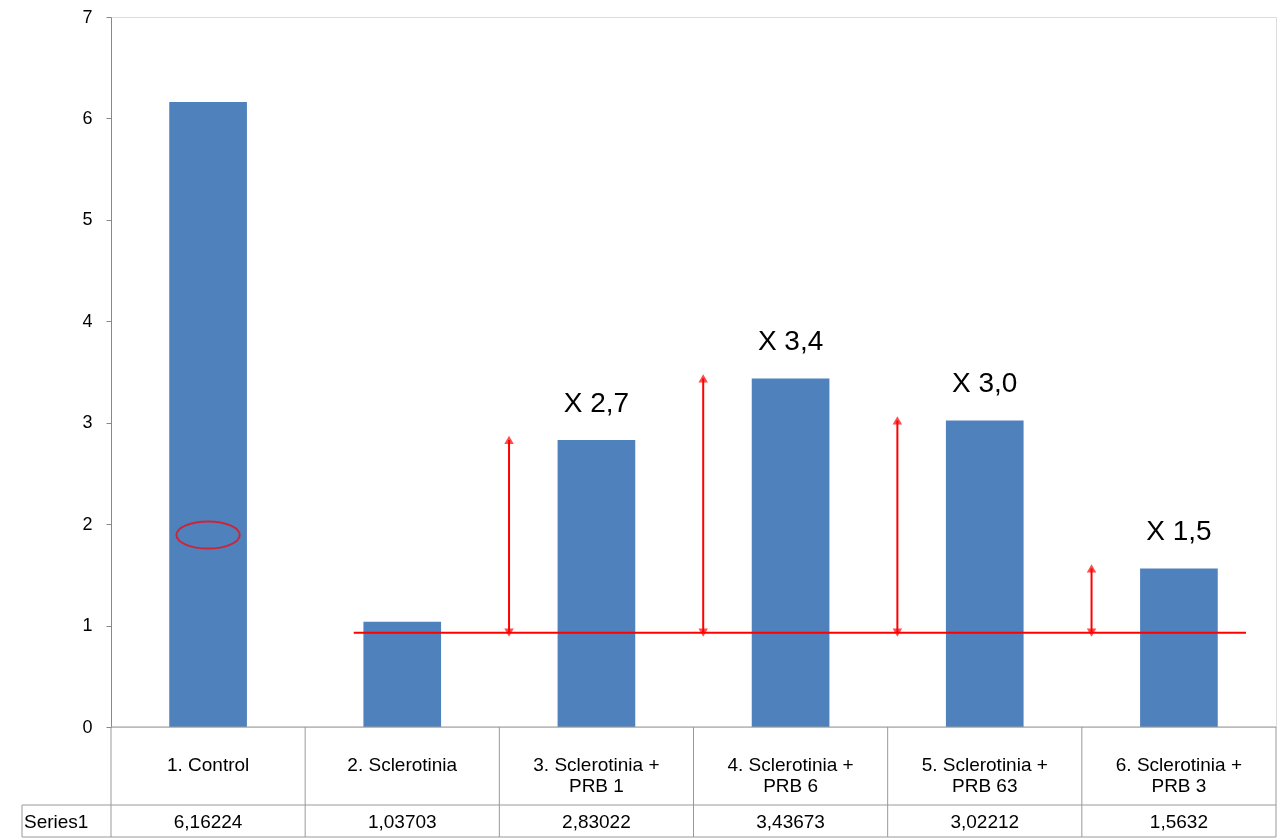  What do you see at coordinates (208, 821) in the screenshot?
I see `data-label: 6,16224` at bounding box center [208, 821].